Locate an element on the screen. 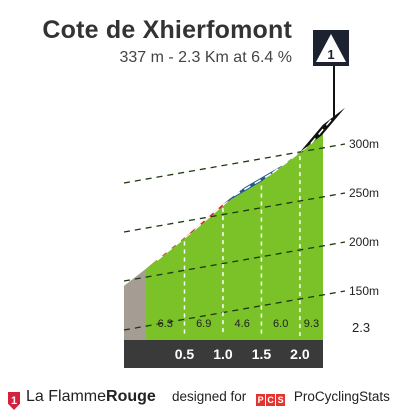 Image resolution: width=405 pixels, height=415 pixels. distance-tick-label: 0.5 is located at coordinates (185, 354).